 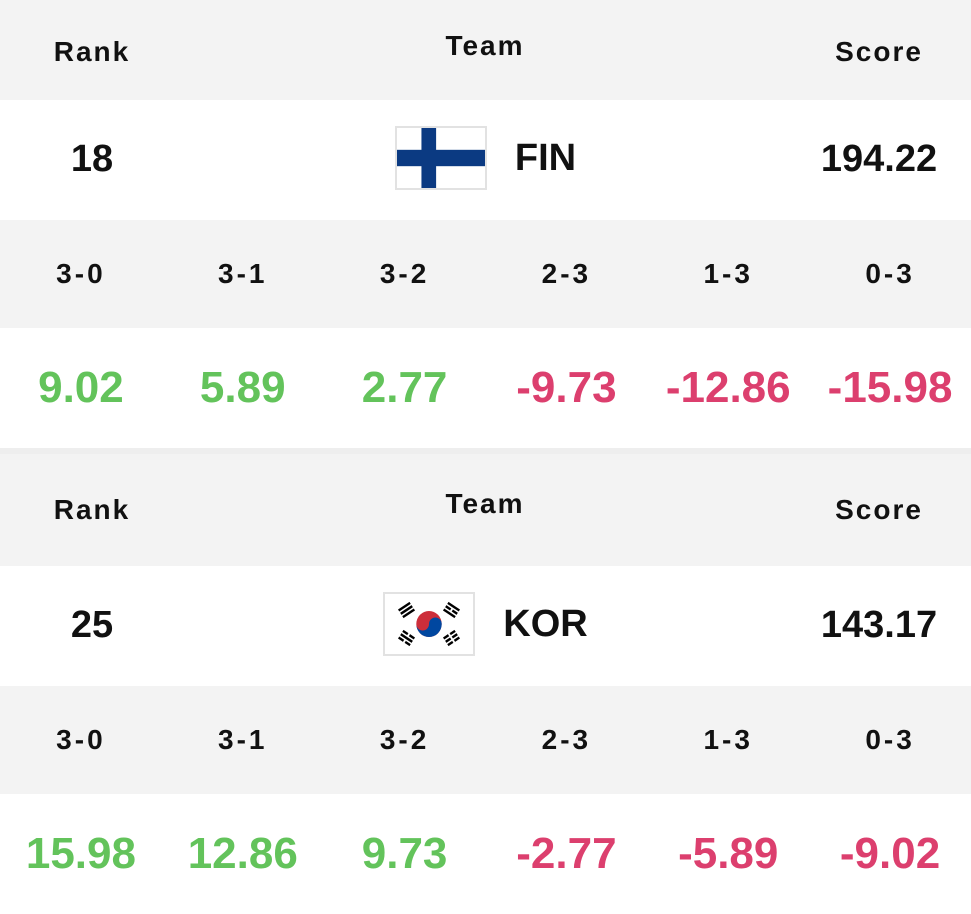 What do you see at coordinates (485, 388) in the screenshot?
I see `points-change-row: 9.02 5.89 2.77 -9.73 -12.86 -15.98` at bounding box center [485, 388].